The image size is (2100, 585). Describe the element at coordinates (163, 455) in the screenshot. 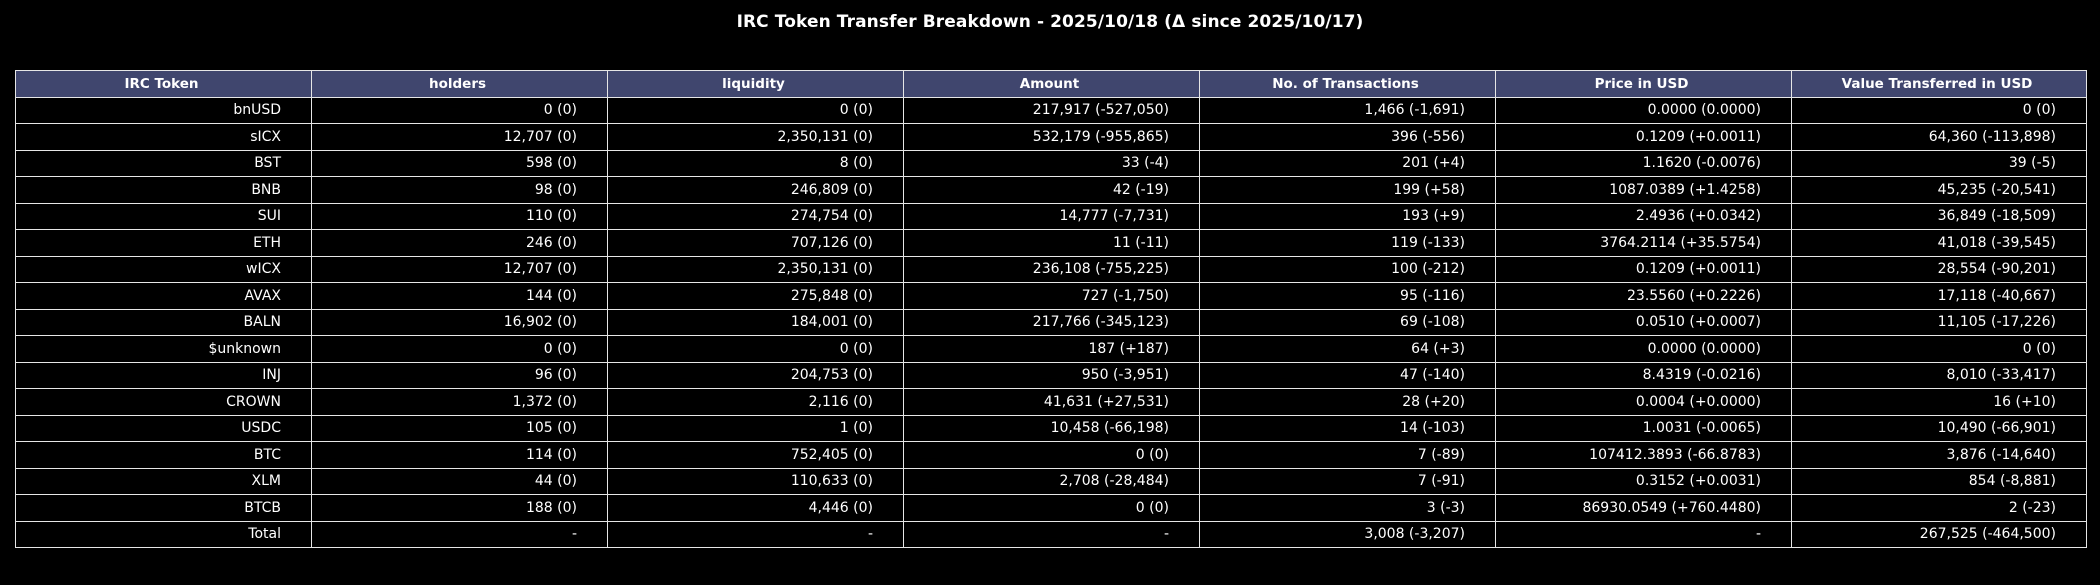

I see `table-cell: BTC` at that location.